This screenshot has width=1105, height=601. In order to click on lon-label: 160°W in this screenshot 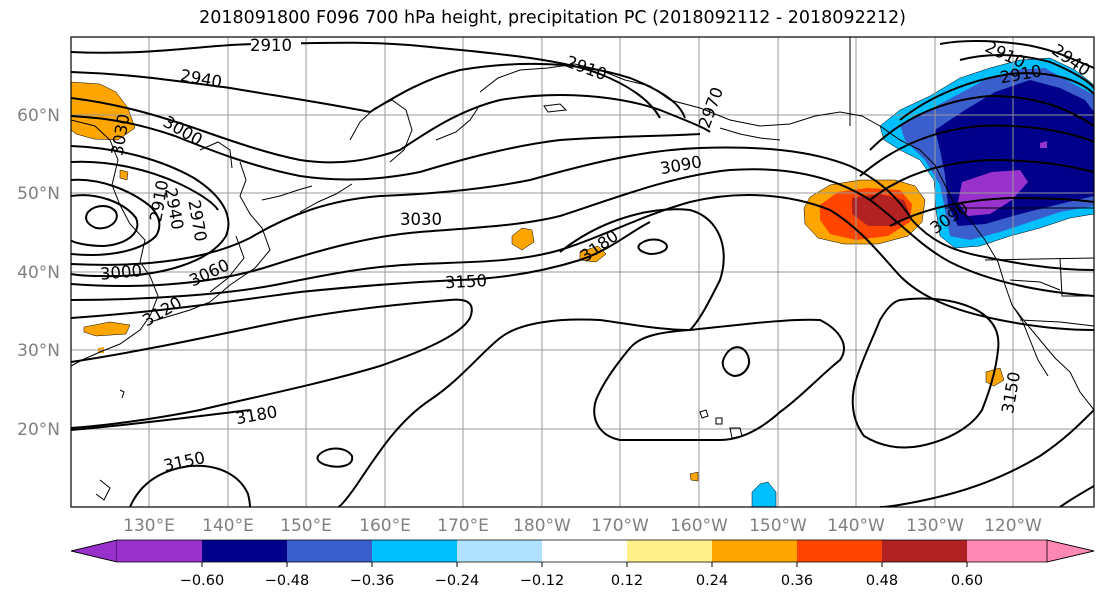, I will do `click(699, 526)`.